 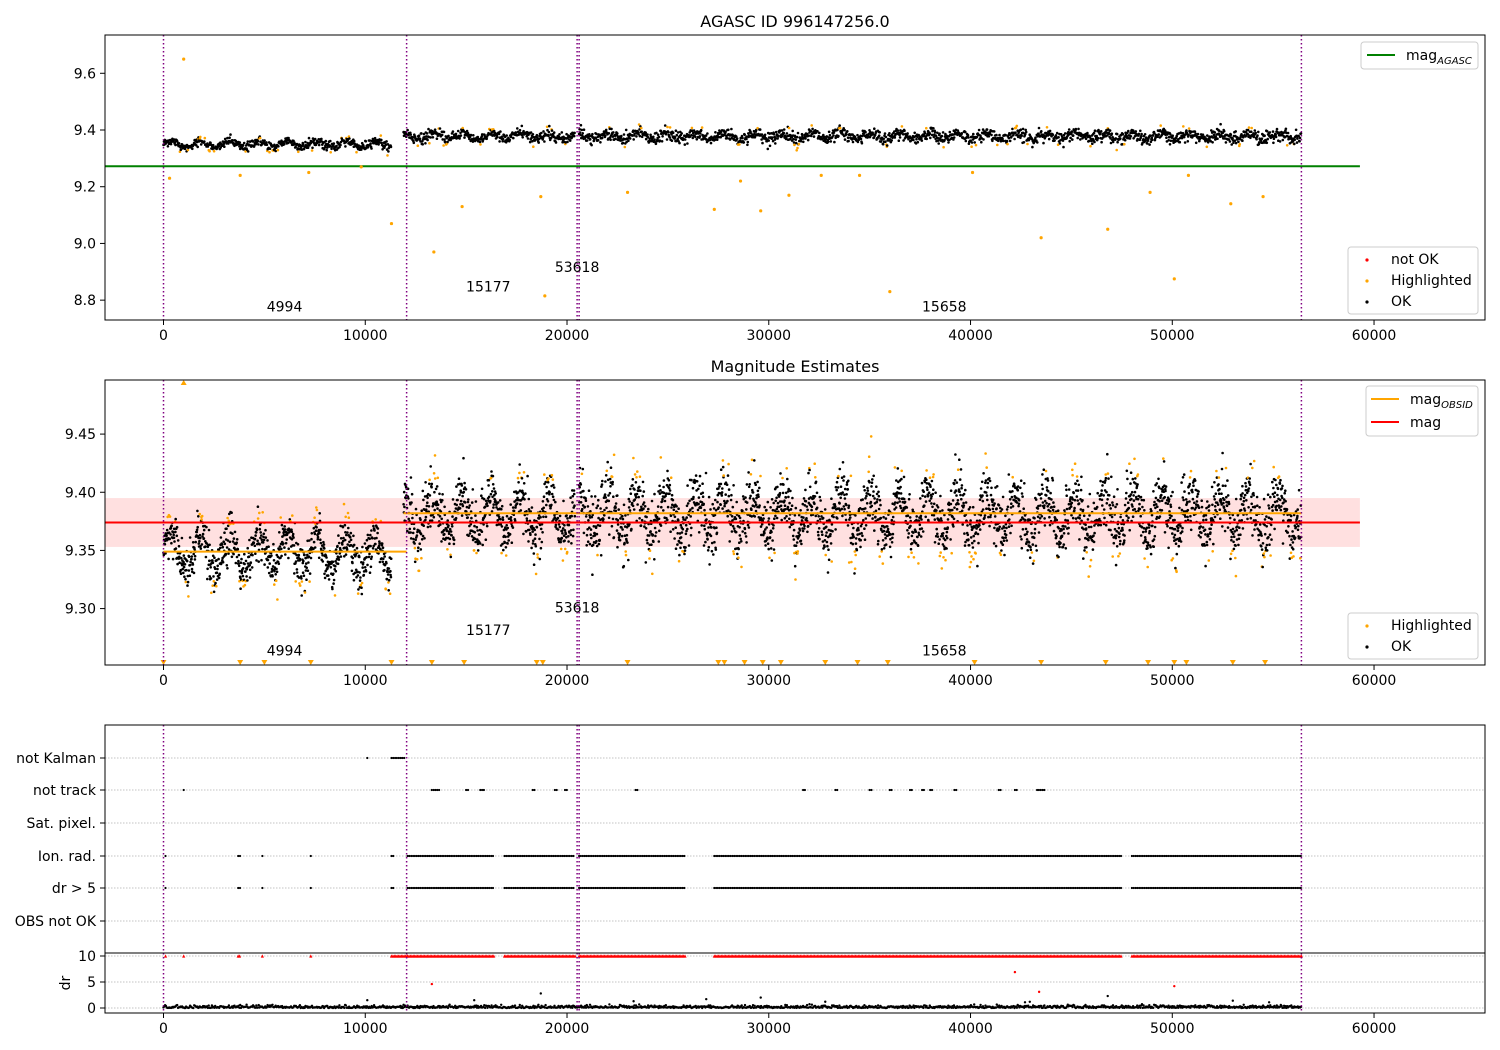 What do you see at coordinates (944, 307) in the screenshot?
I see `obsid-label: 15658` at bounding box center [944, 307].